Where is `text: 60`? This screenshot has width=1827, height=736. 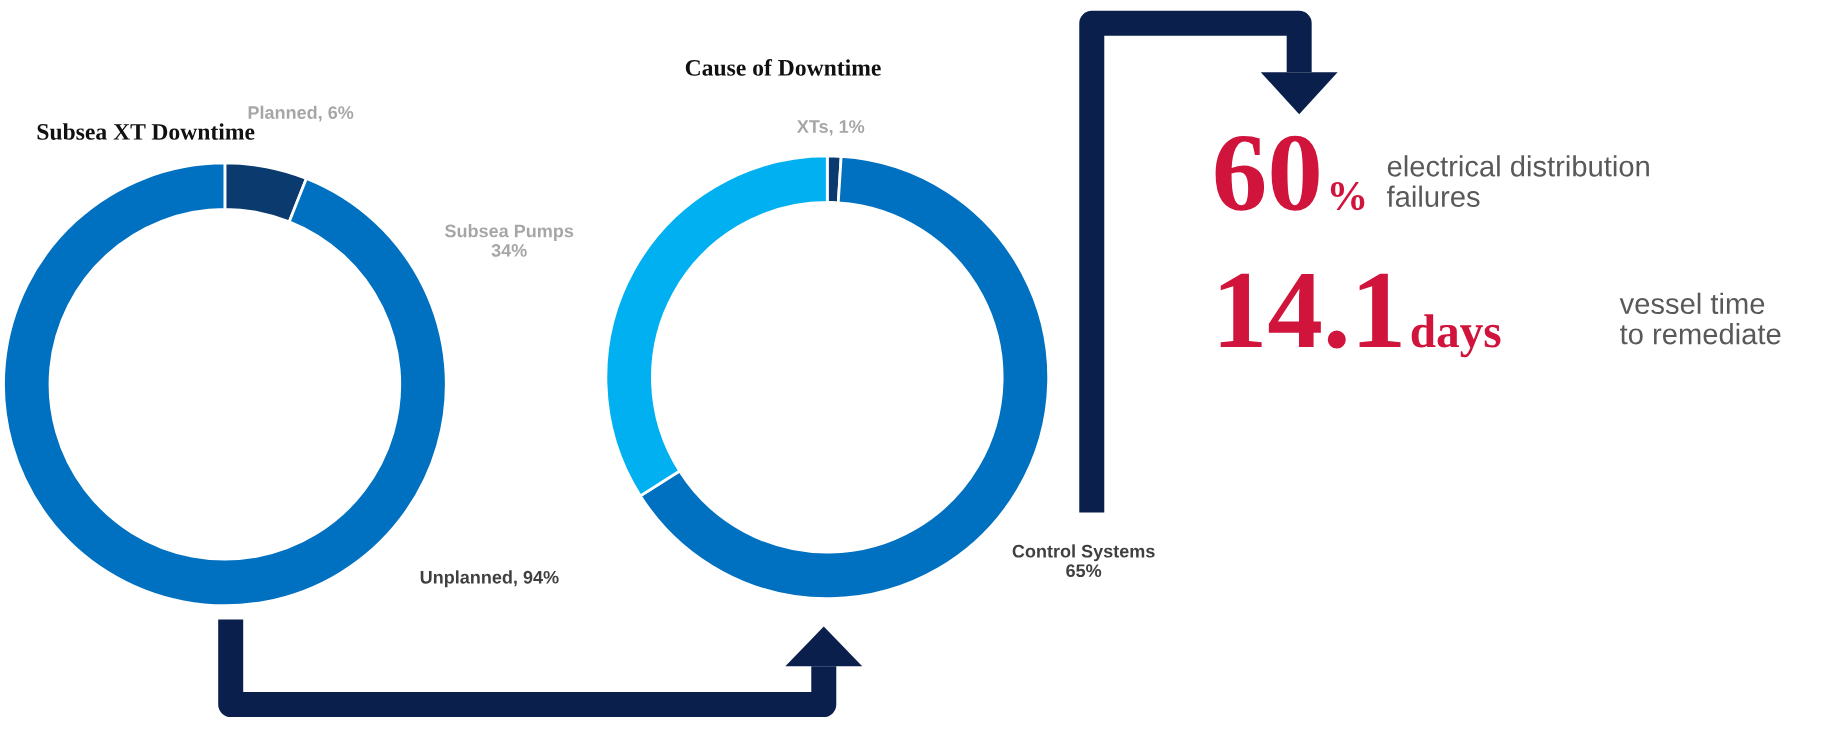
text: 60 is located at coordinates (1267, 173).